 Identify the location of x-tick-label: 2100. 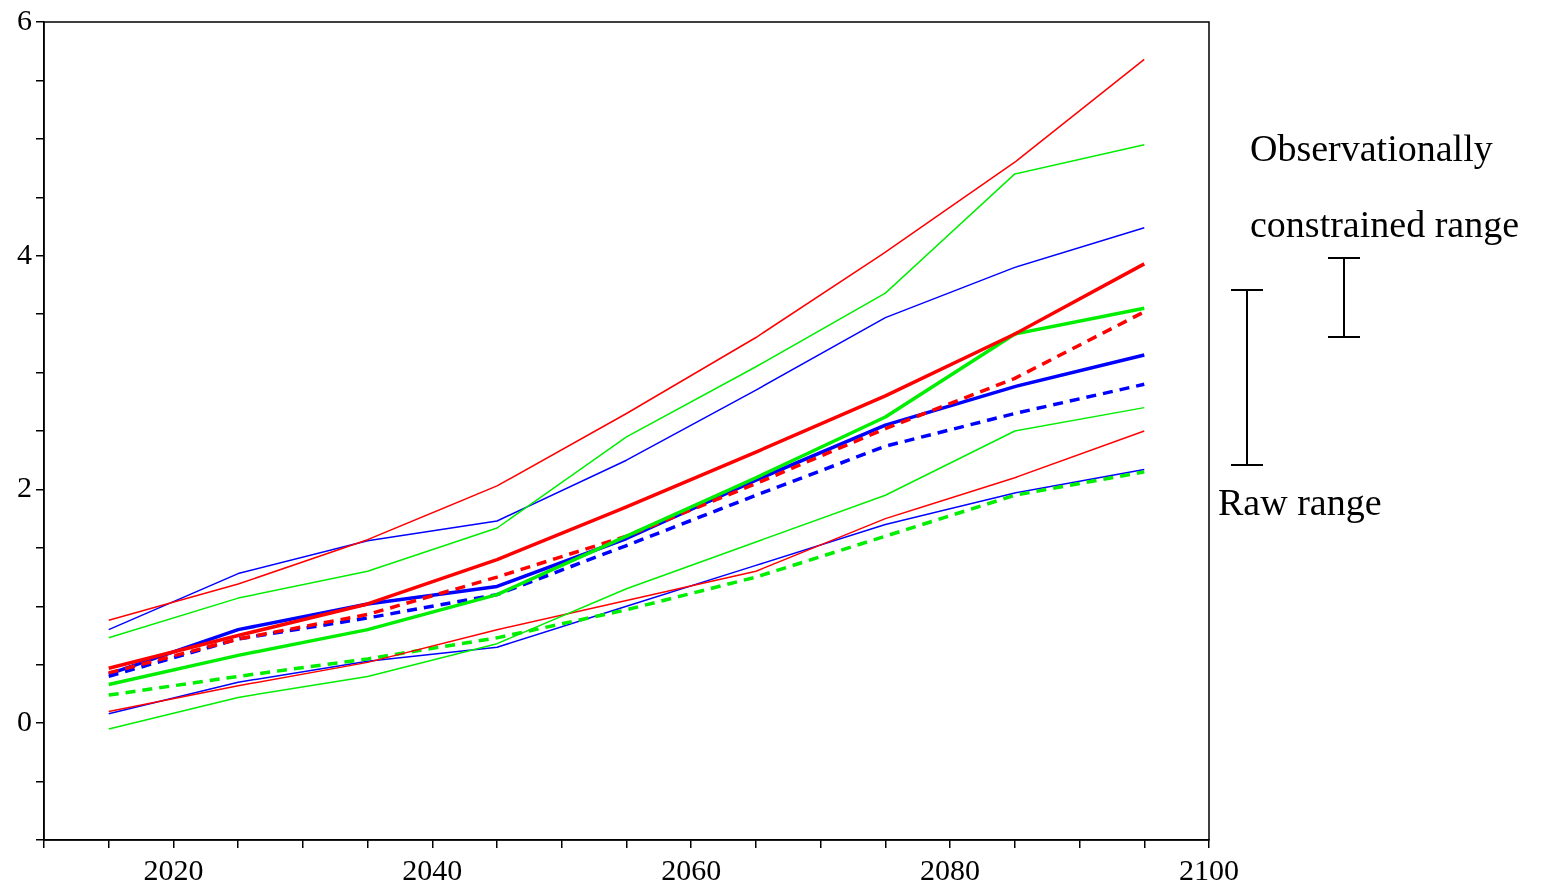
(1209, 868).